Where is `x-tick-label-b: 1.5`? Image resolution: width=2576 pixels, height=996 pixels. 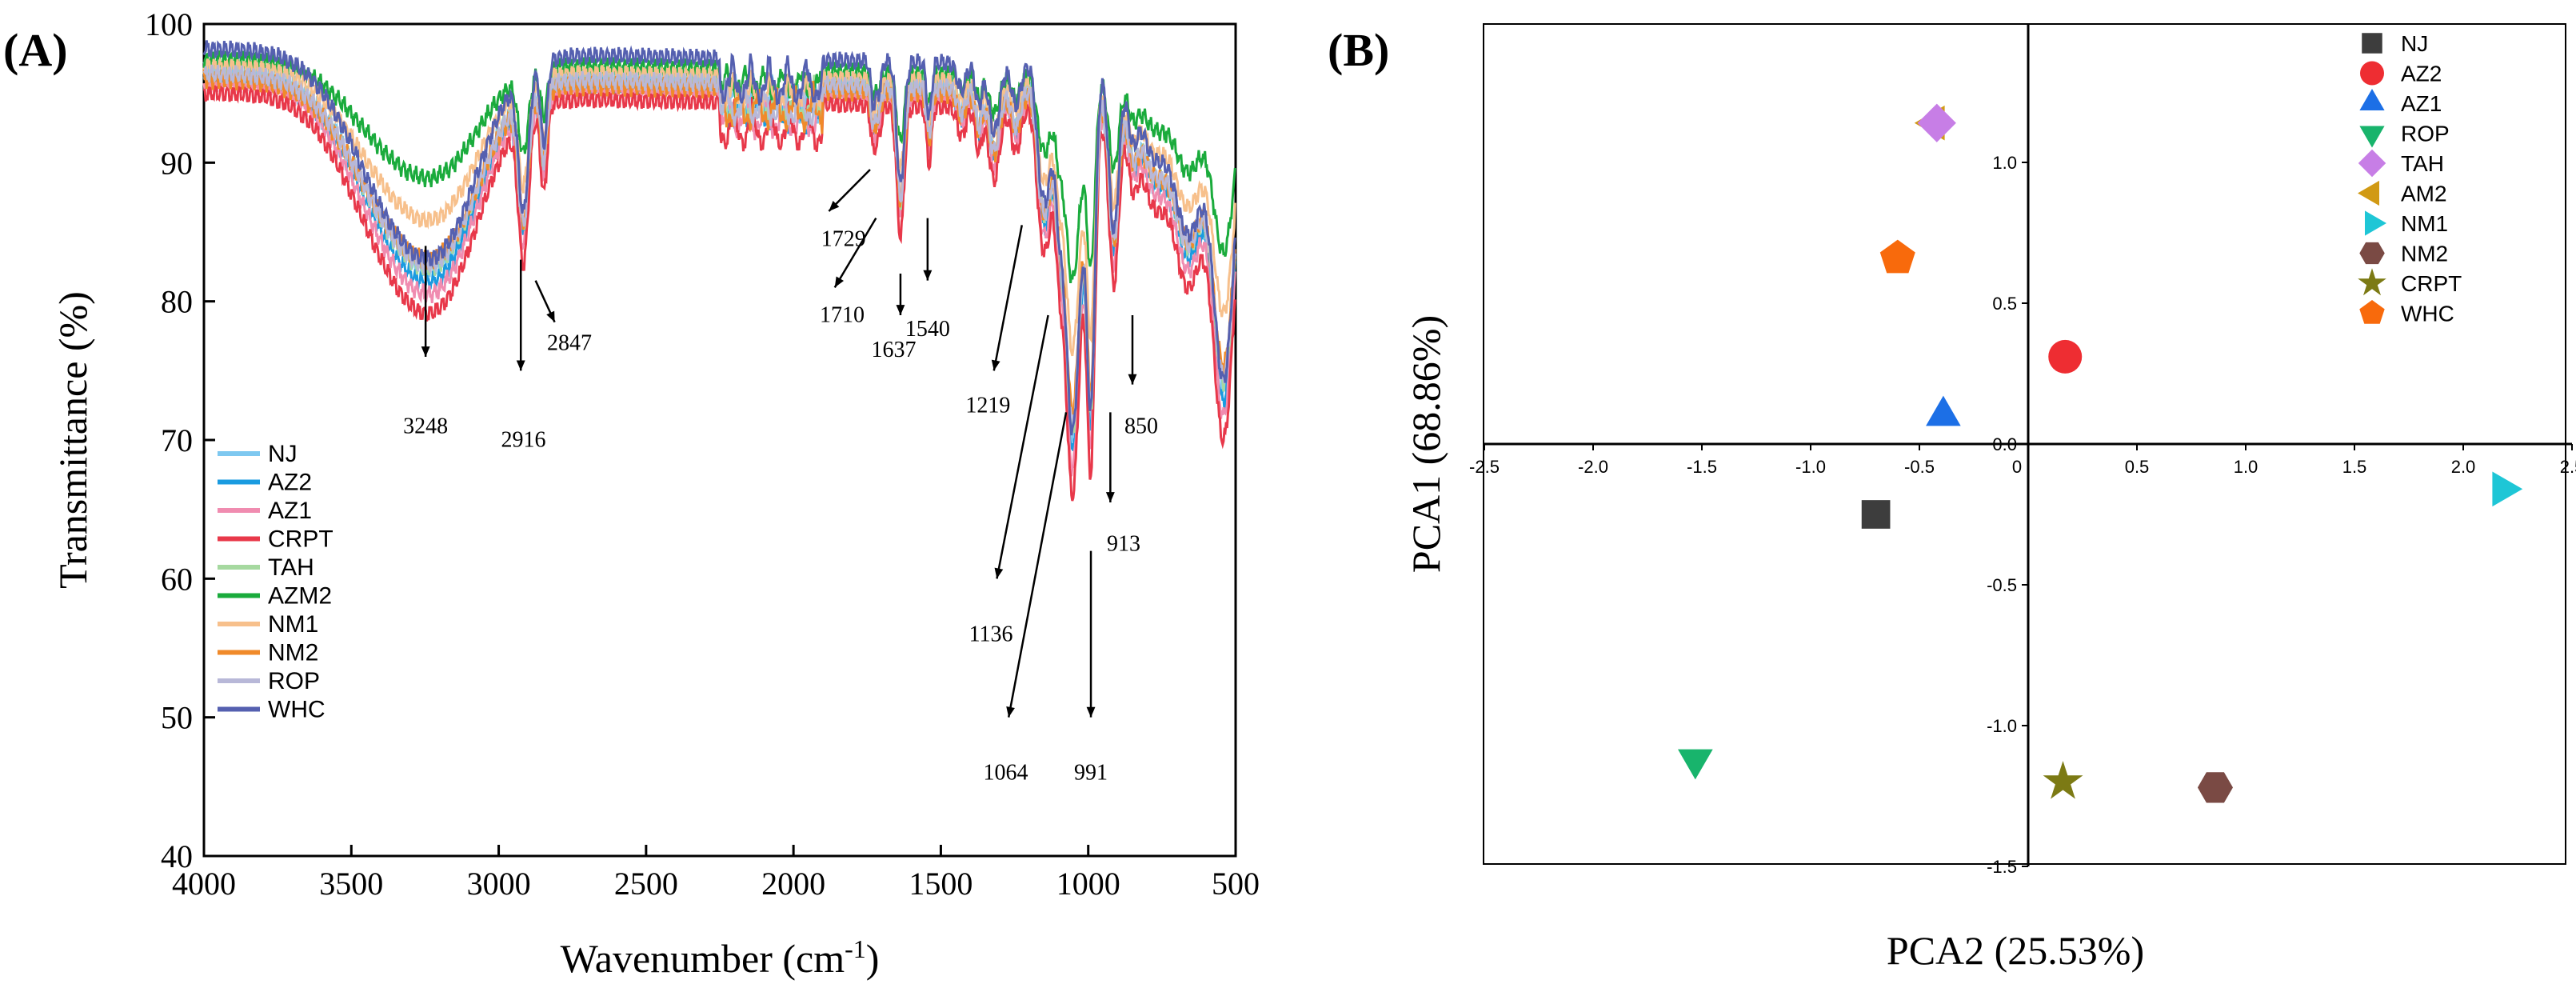 x-tick-label-b: 1.5 is located at coordinates (2355, 467).